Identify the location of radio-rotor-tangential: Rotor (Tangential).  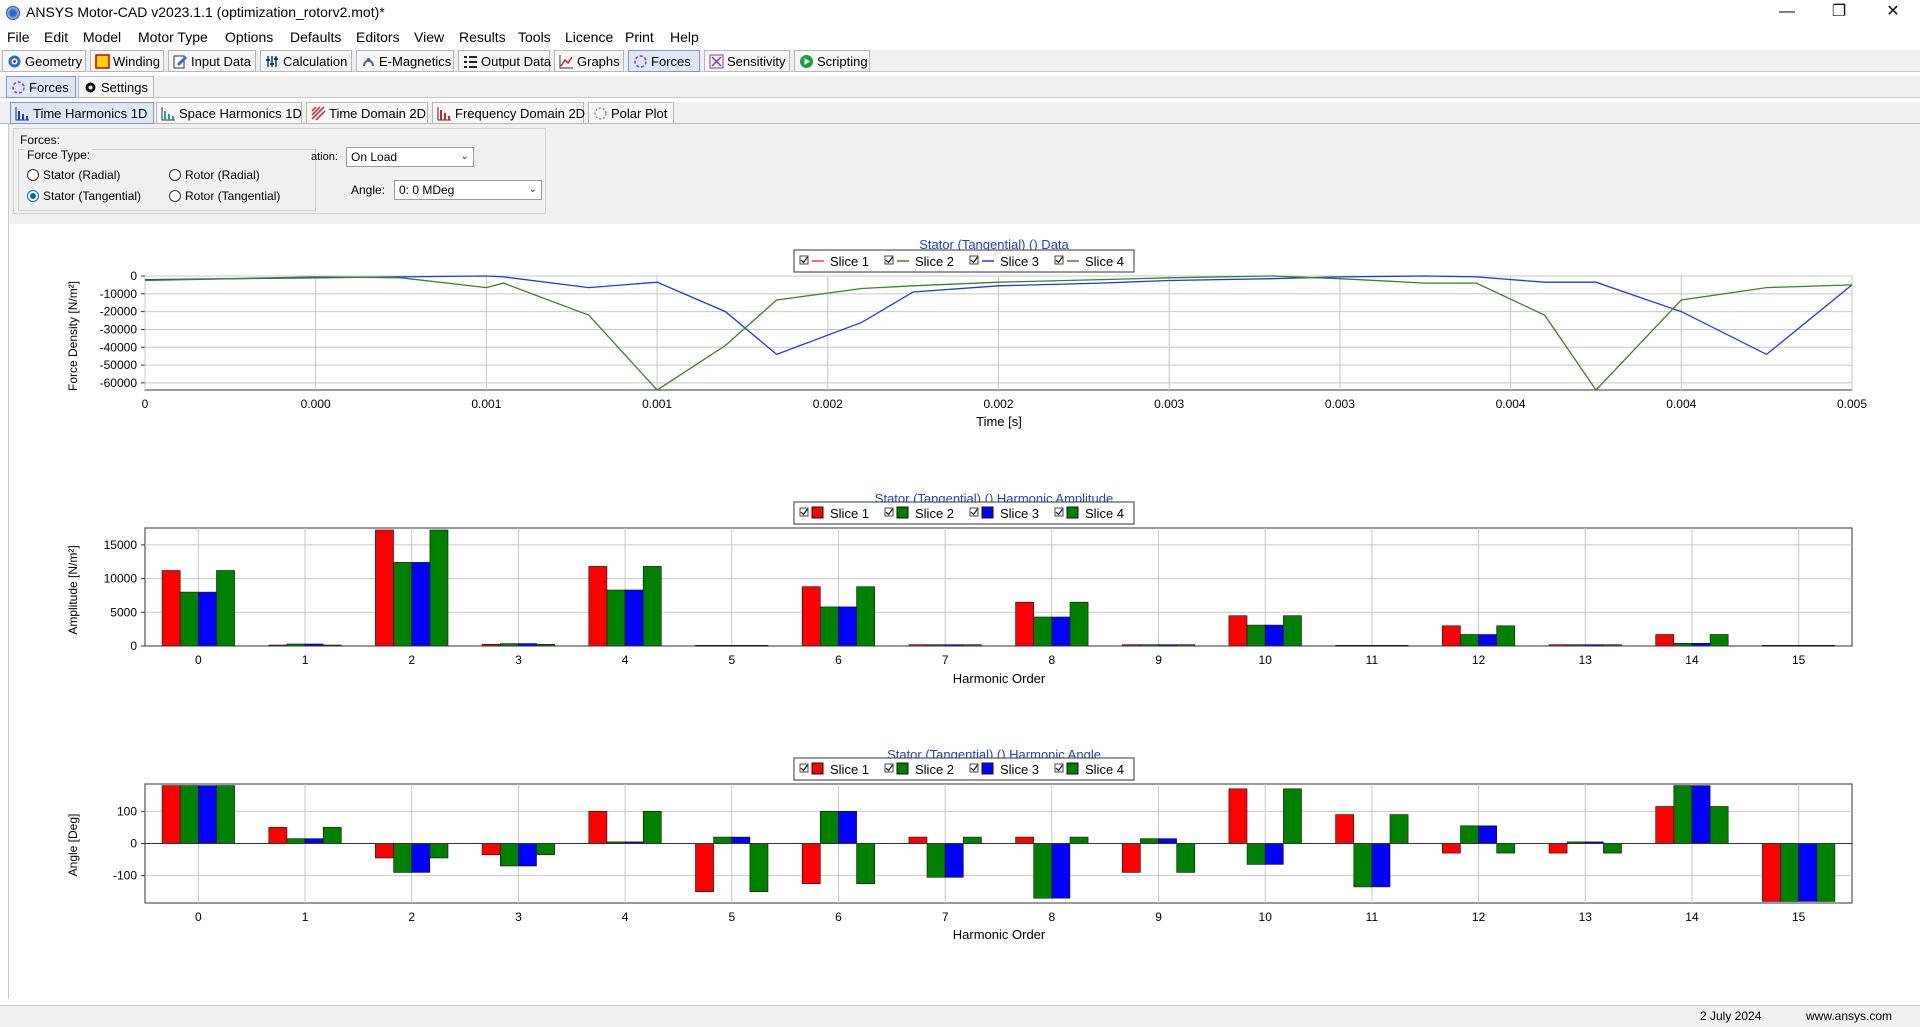
(224, 196).